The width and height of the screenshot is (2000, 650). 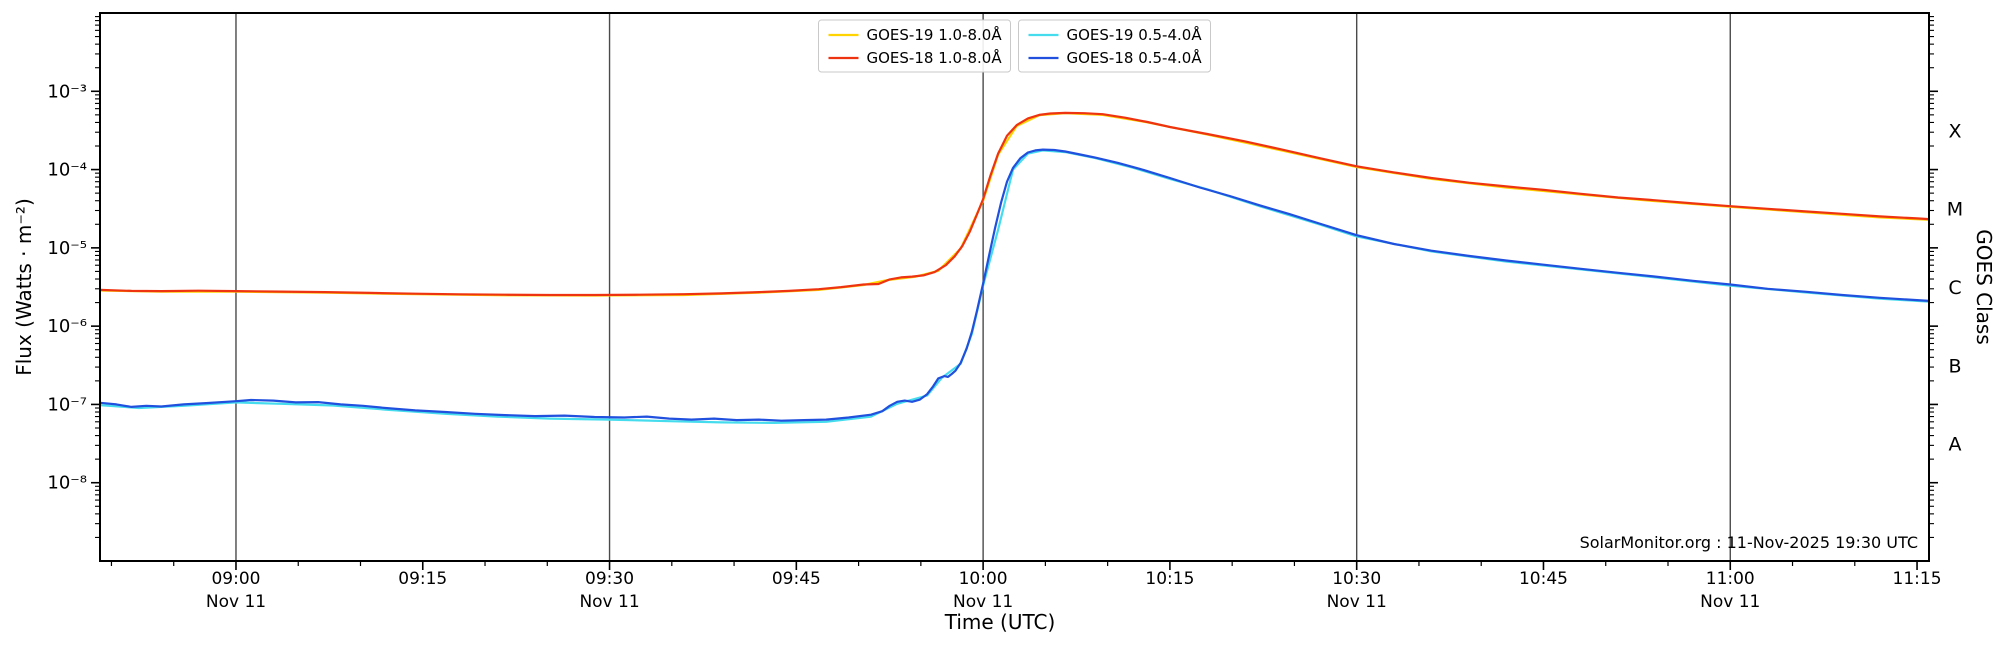 I want to click on goes-class-label-a: A, so click(x=1955, y=445).